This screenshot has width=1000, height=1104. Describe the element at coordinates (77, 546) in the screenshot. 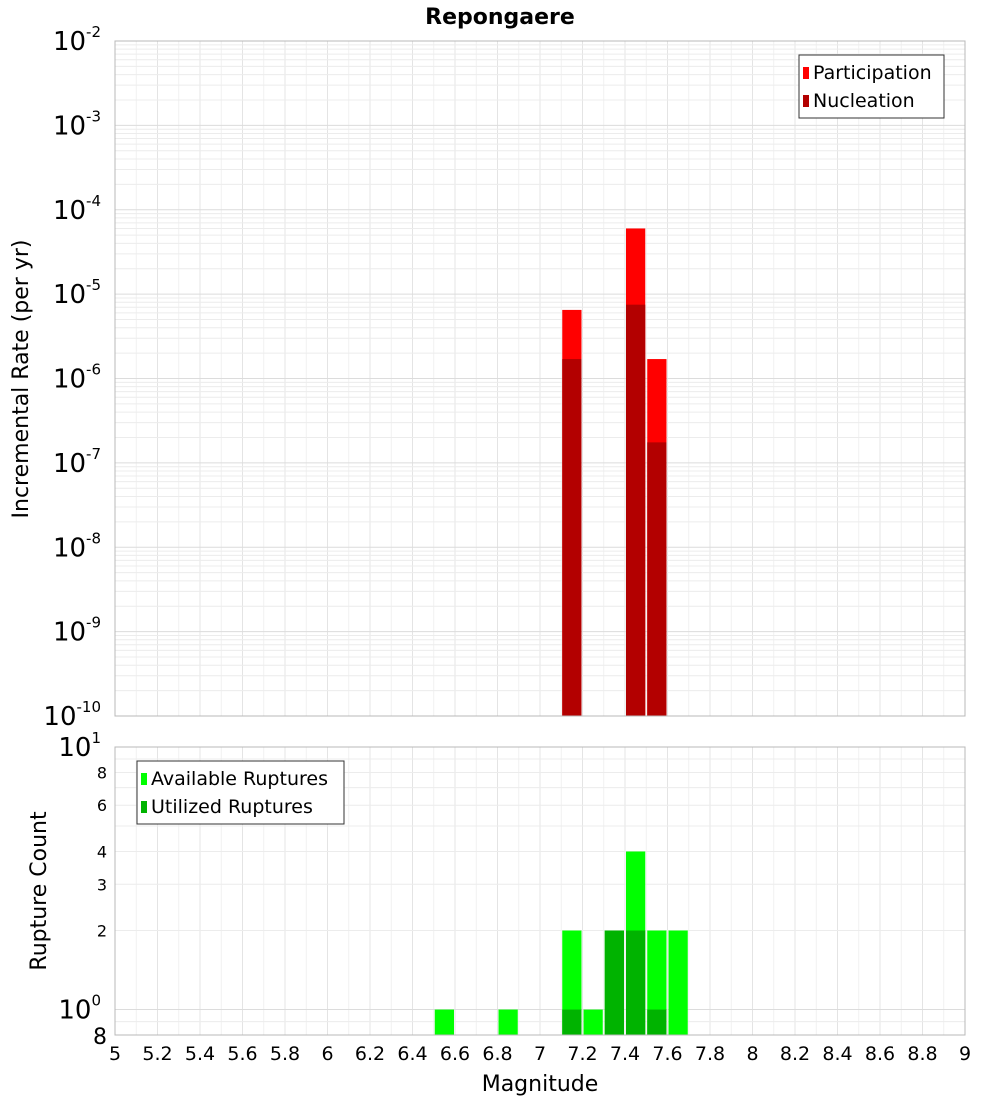

I see `y-tick-label: 10⁻⁸` at that location.